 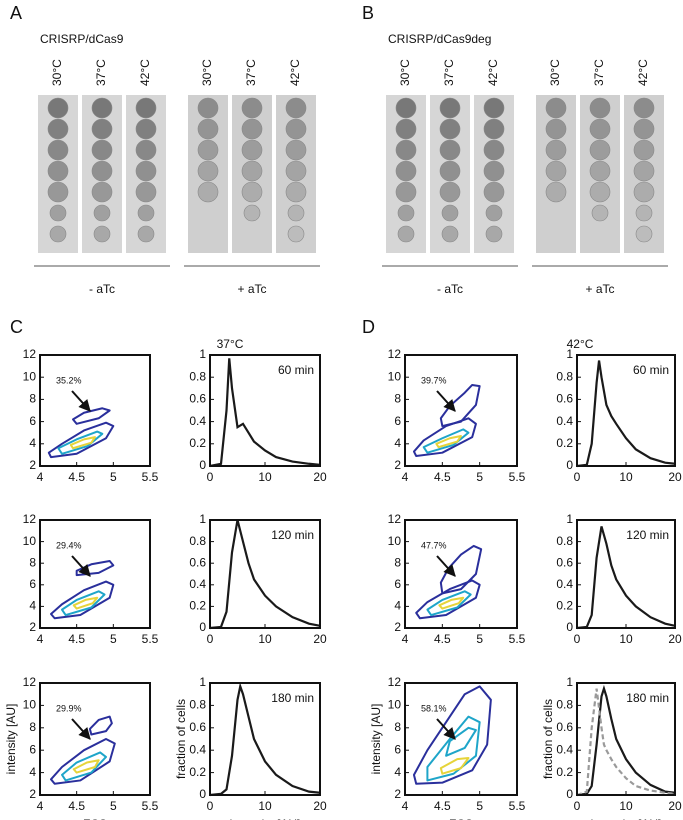 I want to click on x-tick-label: 10, so click(x=626, y=477).